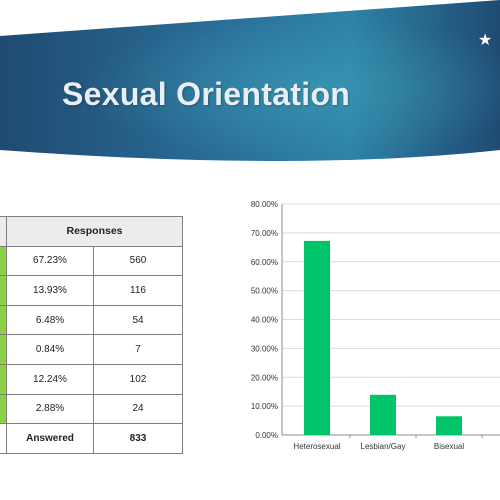 This screenshot has width=500, height=500. I want to click on y-tick-label: 0.00%, so click(266, 435).